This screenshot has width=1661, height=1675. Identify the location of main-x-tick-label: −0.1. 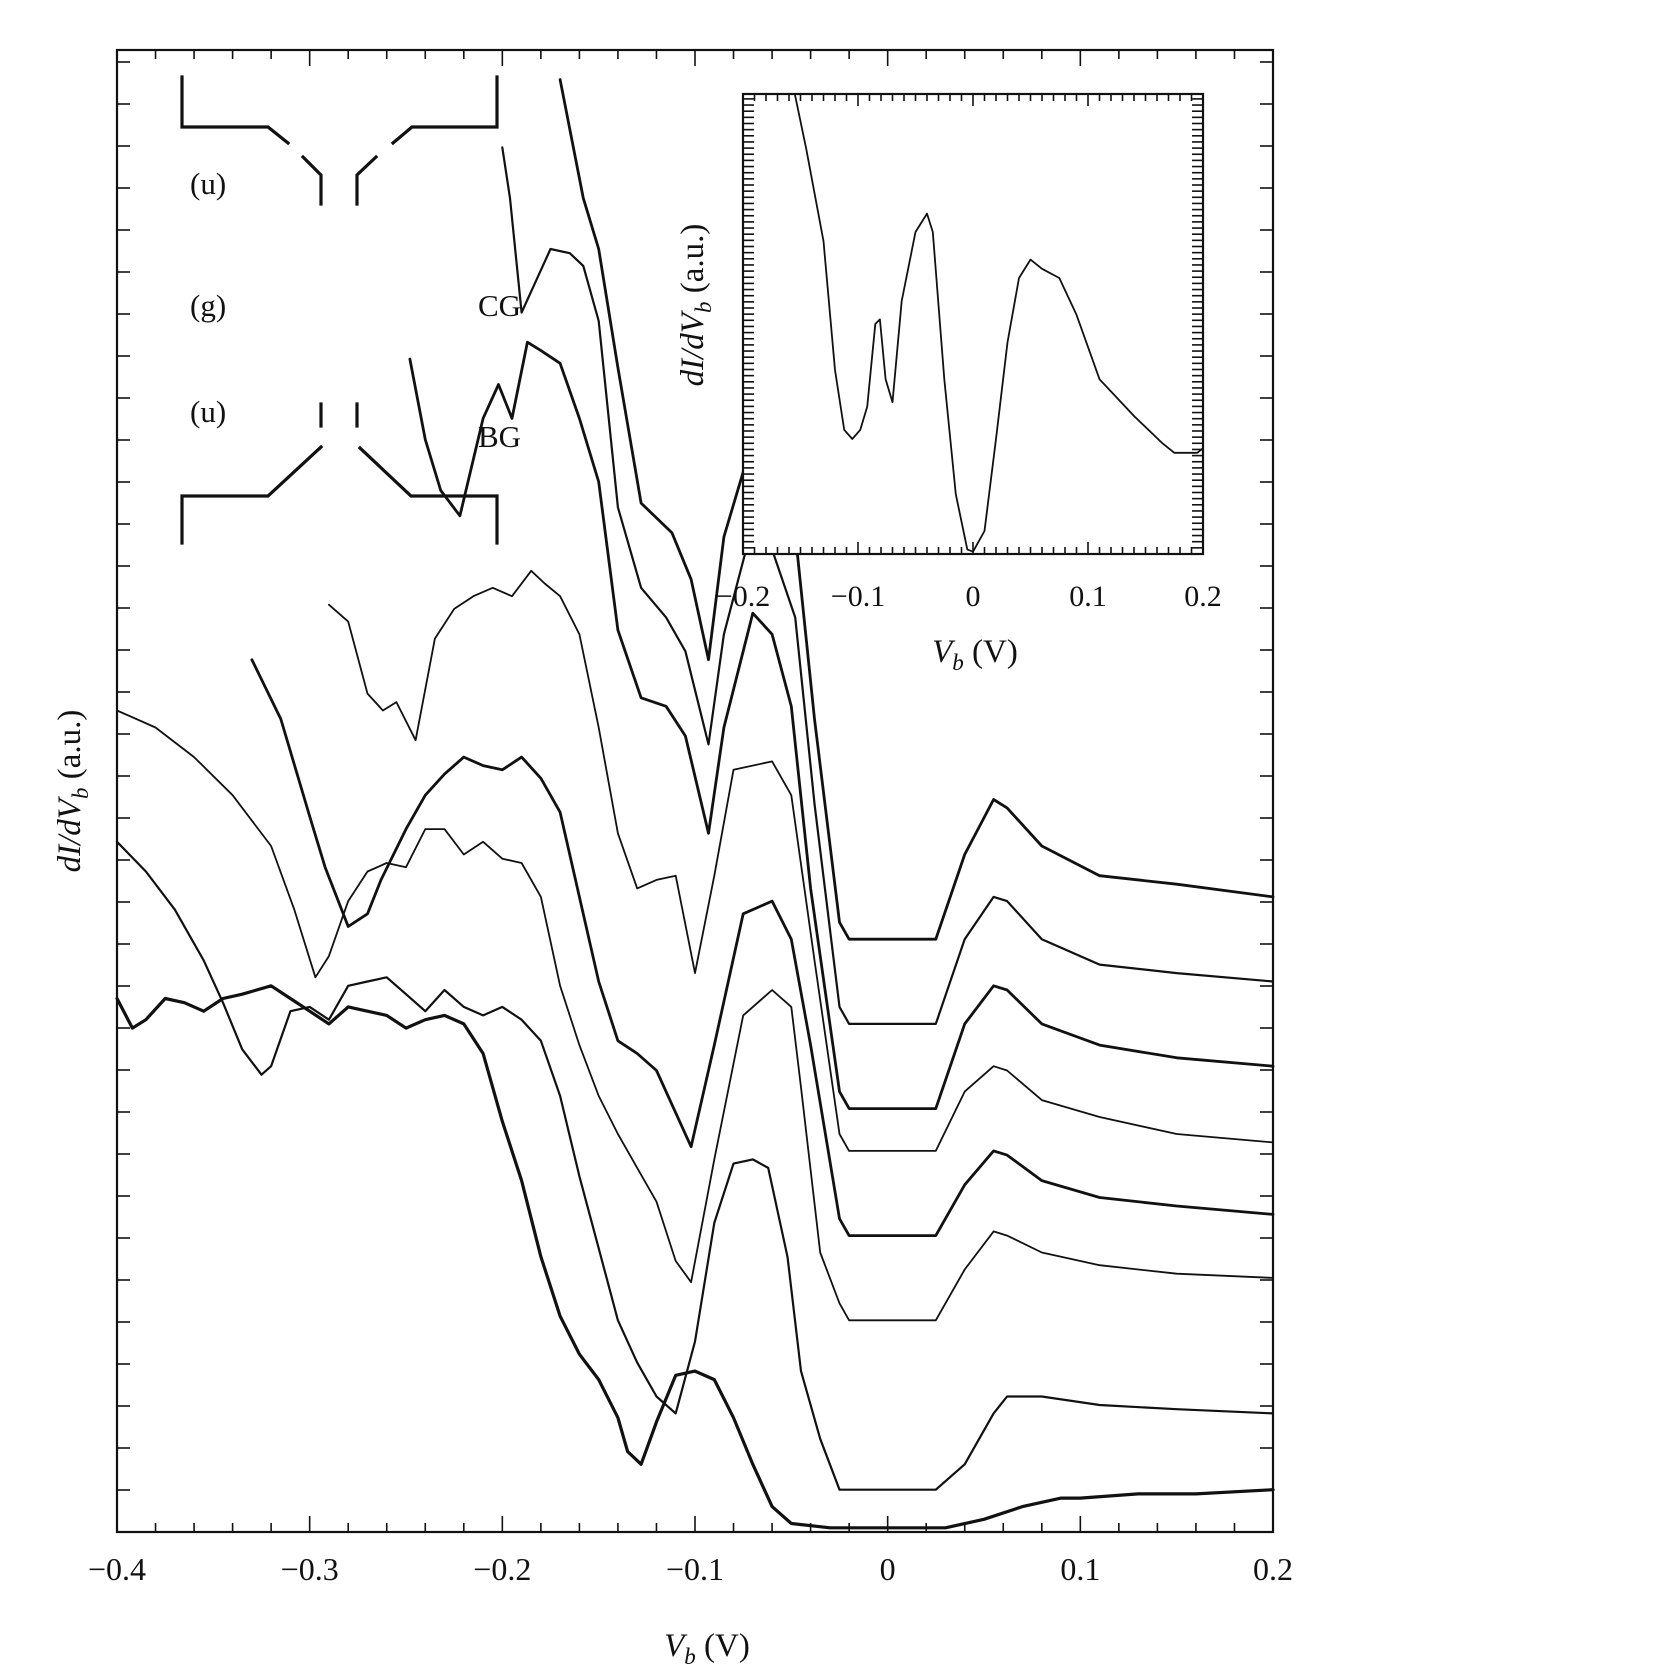
(695, 1569).